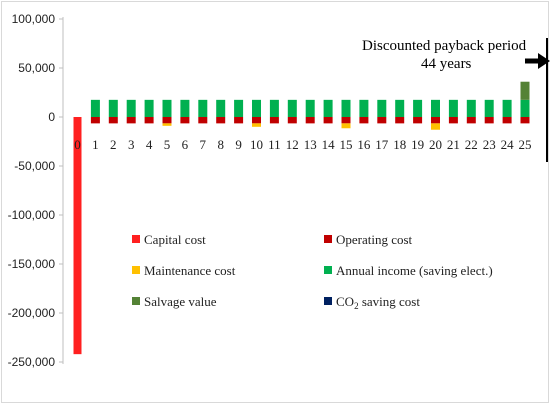 This screenshot has height=405, width=550. What do you see at coordinates (34, 166) in the screenshot?
I see `y-tick-label: -50,000` at bounding box center [34, 166].